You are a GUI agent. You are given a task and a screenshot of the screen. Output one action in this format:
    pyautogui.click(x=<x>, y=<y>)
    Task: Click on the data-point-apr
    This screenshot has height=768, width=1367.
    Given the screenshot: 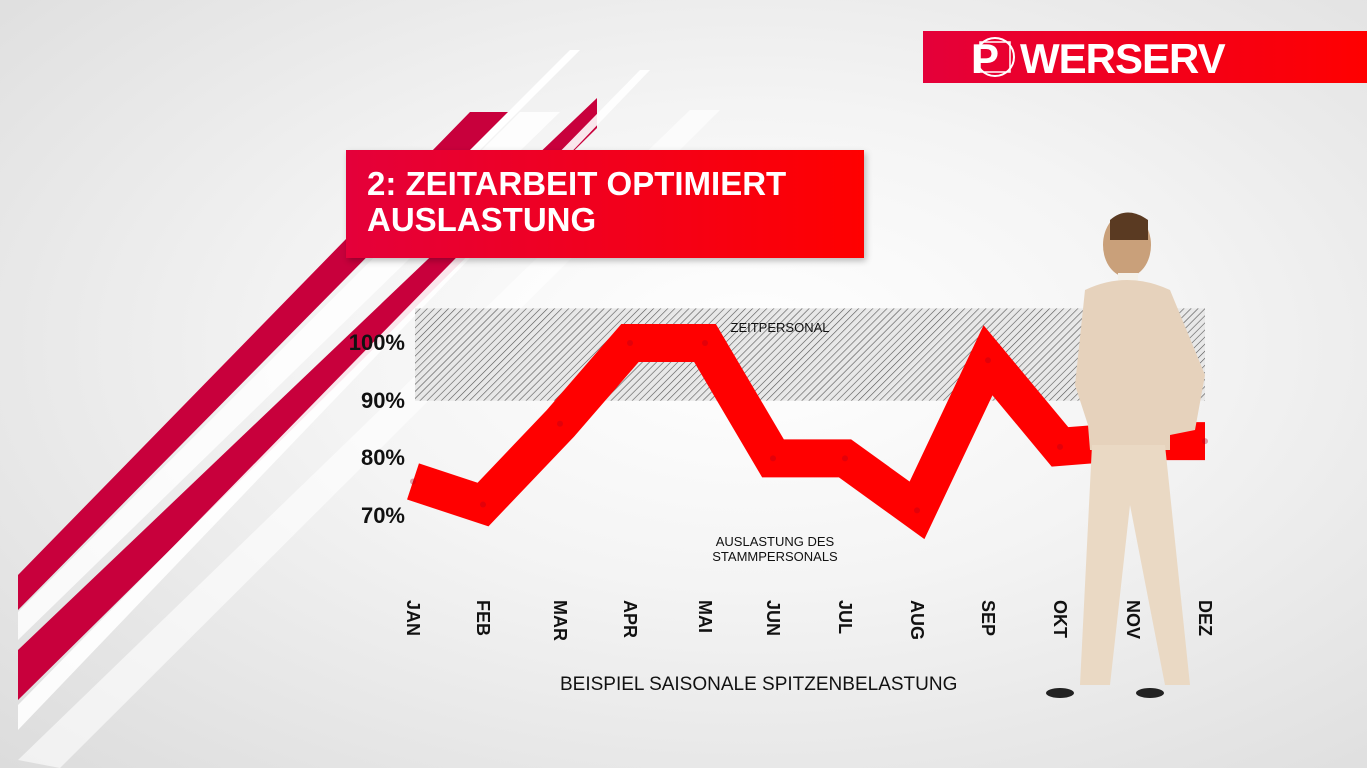 What is the action you would take?
    pyautogui.click(x=630, y=343)
    